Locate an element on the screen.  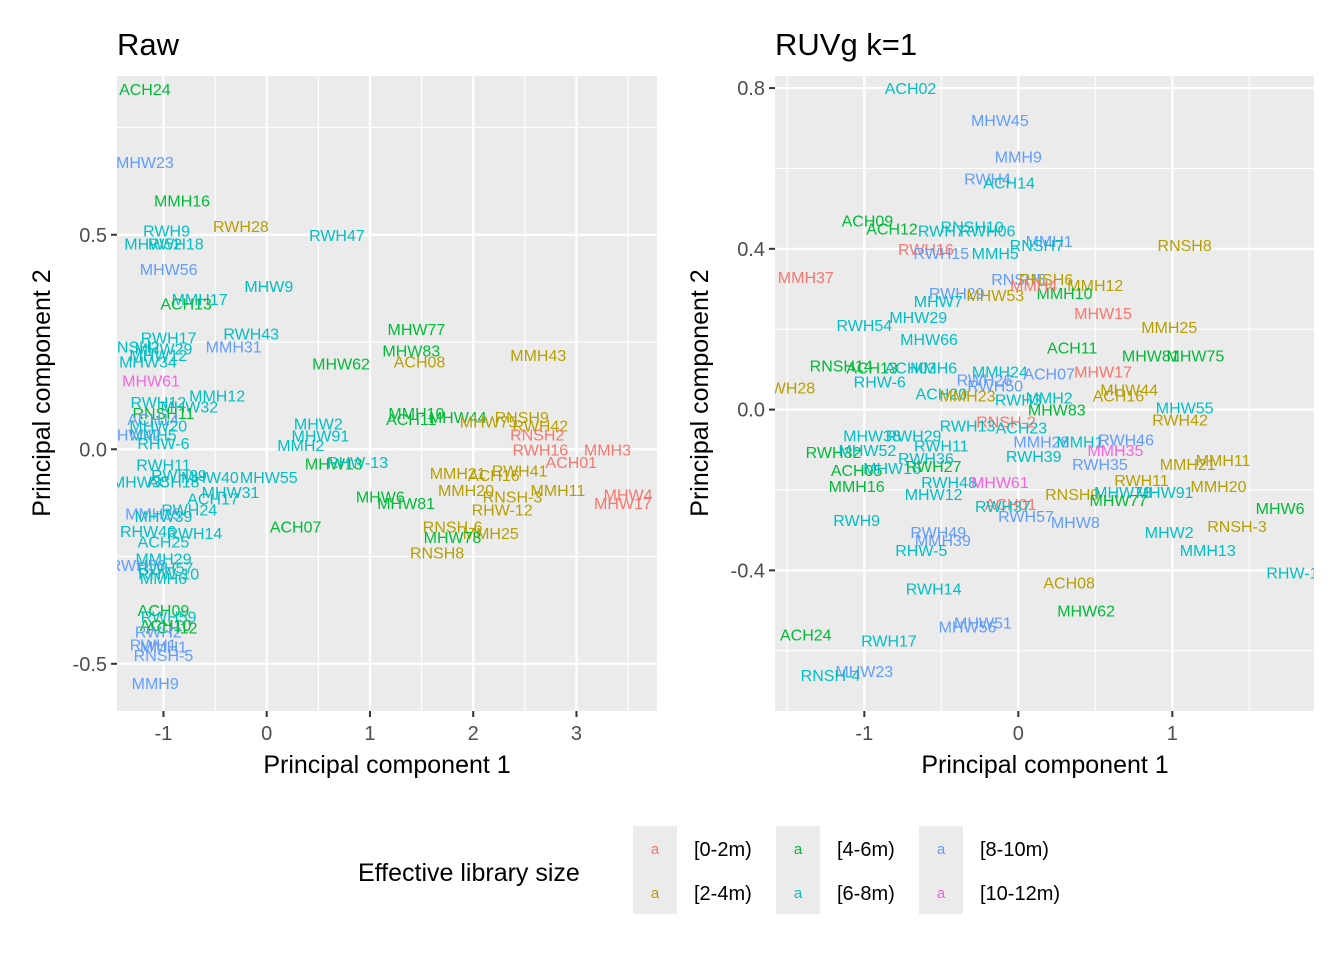
point-label: RNSH11 is located at coordinates (163, 414).